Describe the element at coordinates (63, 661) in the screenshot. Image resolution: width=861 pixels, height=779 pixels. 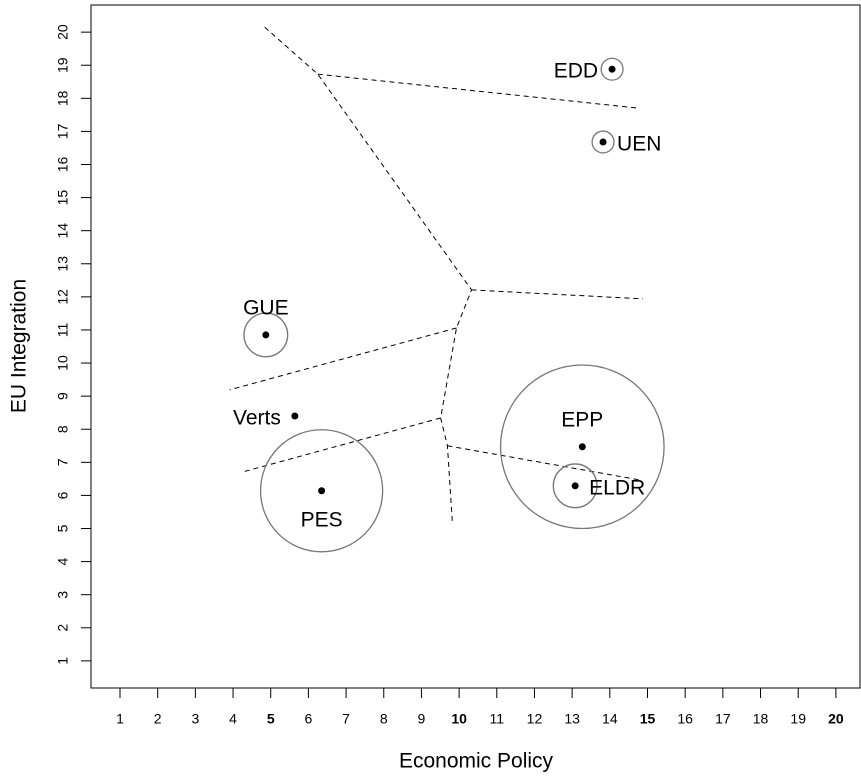
I see `y-tick-label: 1` at that location.